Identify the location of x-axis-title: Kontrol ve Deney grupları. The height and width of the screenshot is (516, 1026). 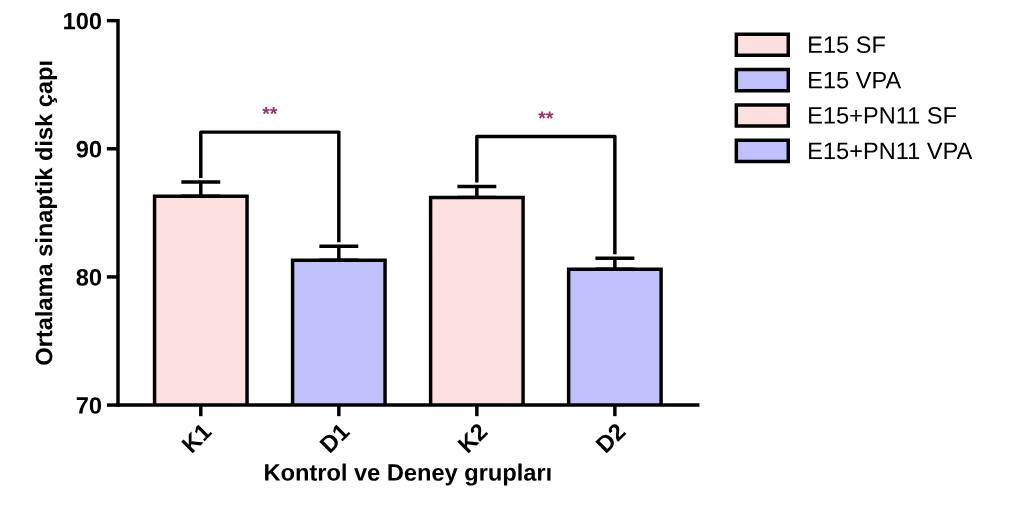
(408, 474).